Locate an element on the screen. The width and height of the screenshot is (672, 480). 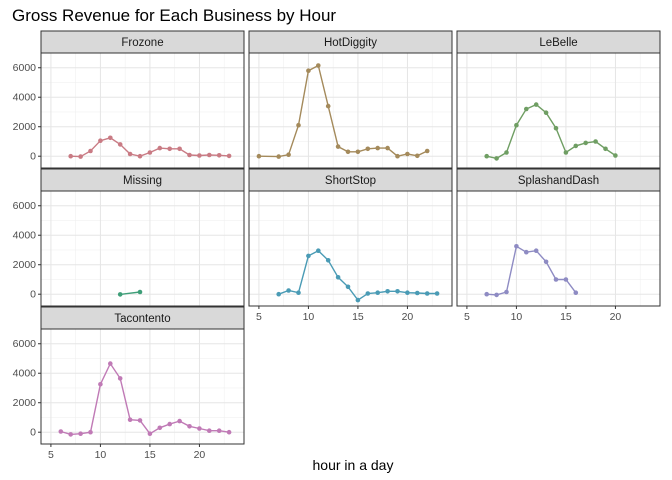
facet-strip-label: HotDiggity is located at coordinates (350, 43).